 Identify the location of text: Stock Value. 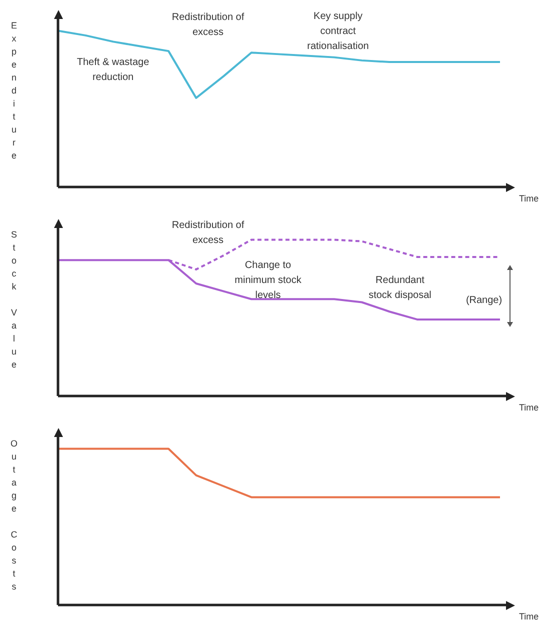
(14, 299).